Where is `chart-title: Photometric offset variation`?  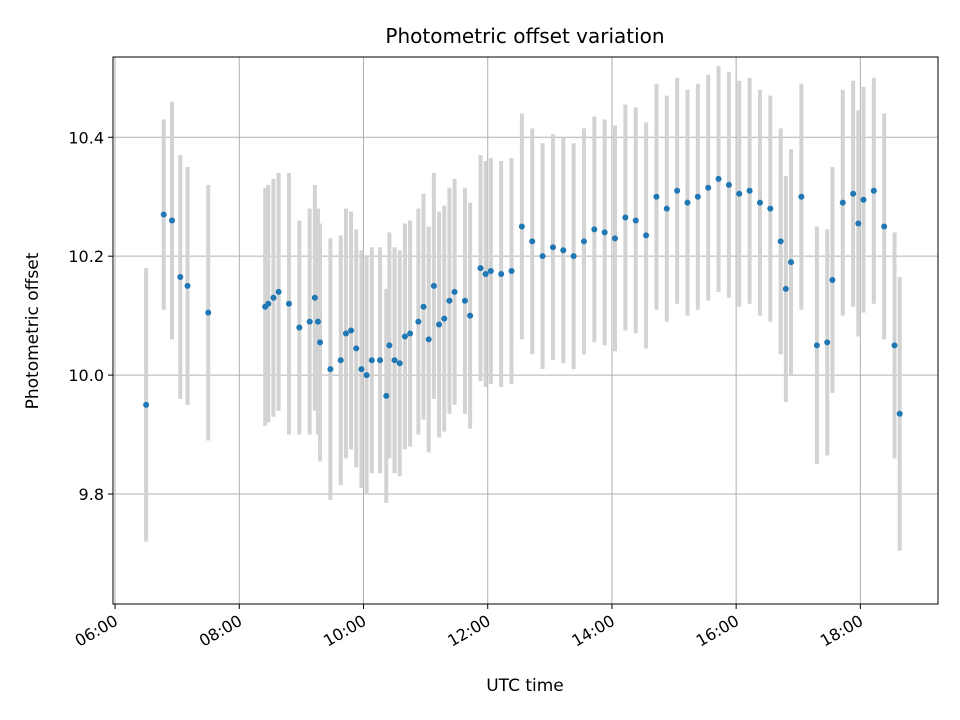 chart-title: Photometric offset variation is located at coordinates (524, 36).